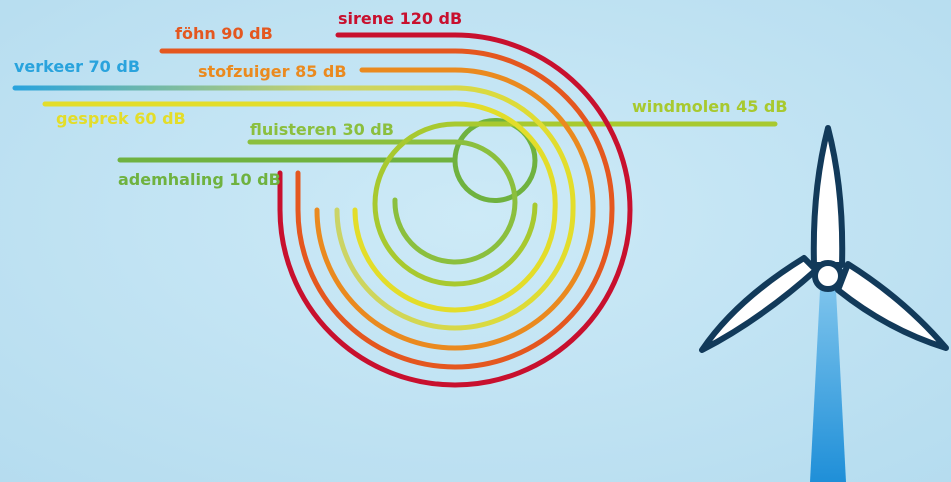 Image resolution: width=951 pixels, height=482 pixels. What do you see at coordinates (322, 129) in the screenshot?
I see `label-fluisteren: fluisteren 30 dB` at bounding box center [322, 129].